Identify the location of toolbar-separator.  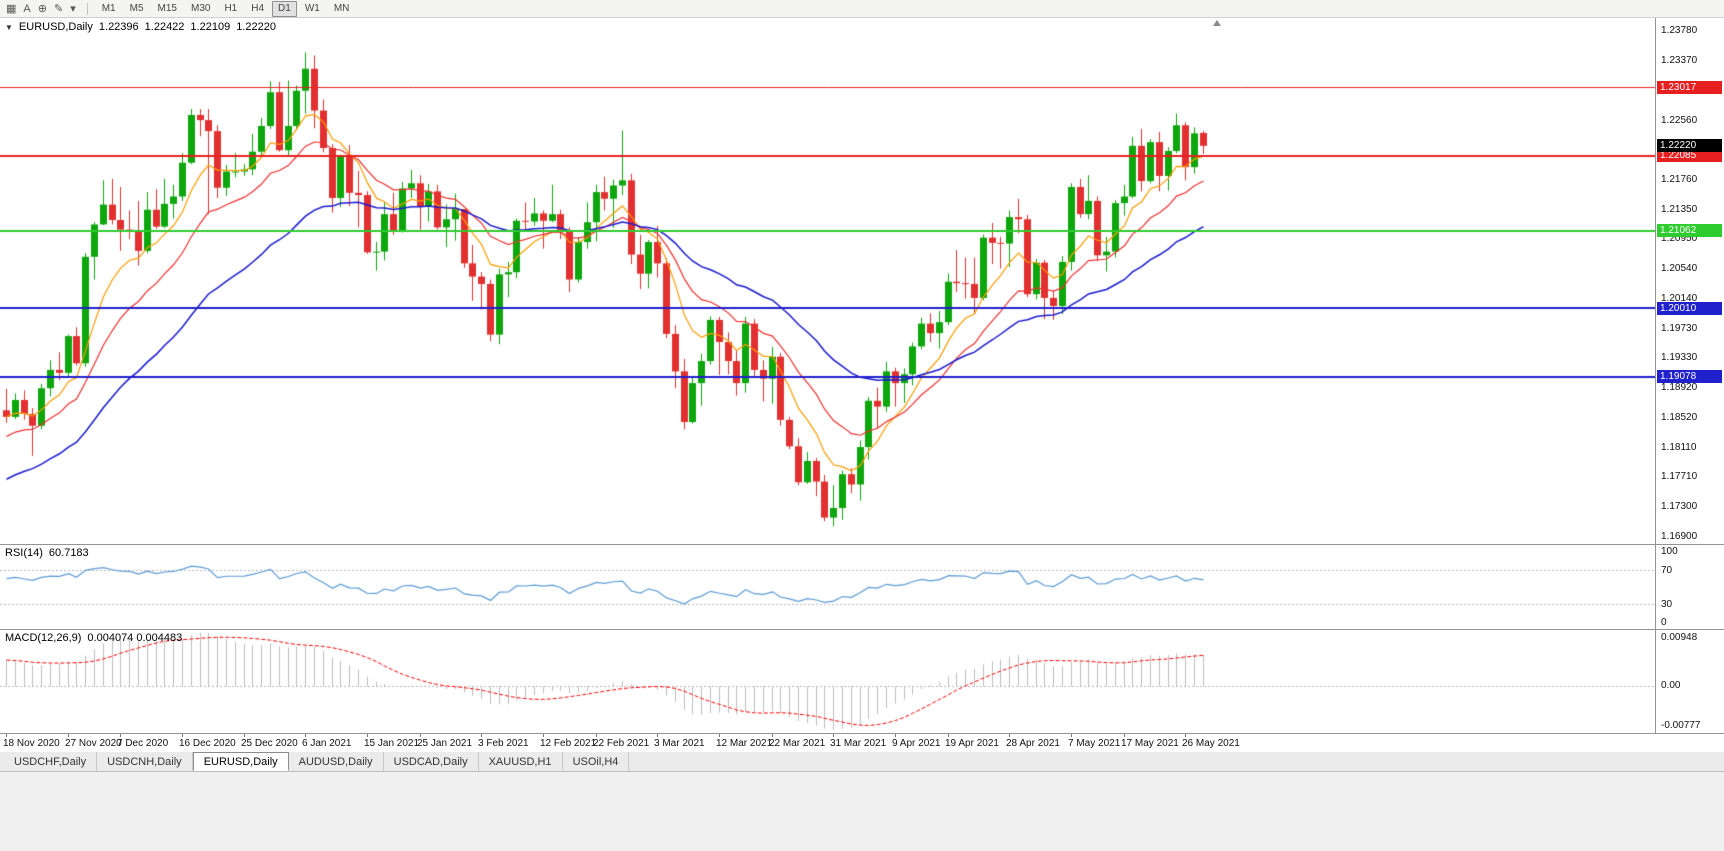
(87, 8).